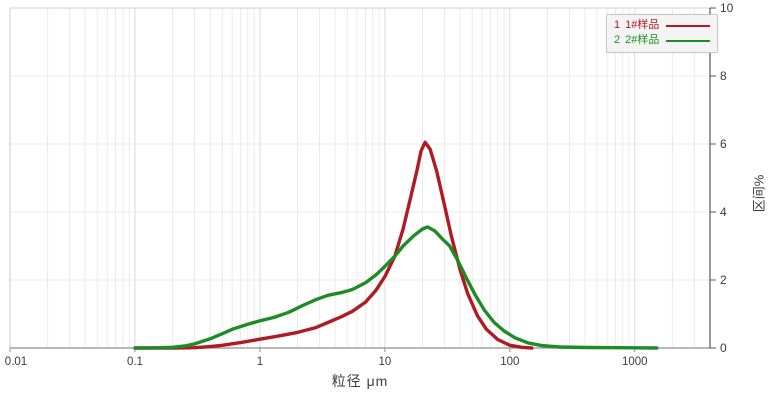 This screenshot has width=780, height=402. I want to click on x-tick-label: 100, so click(509, 362).